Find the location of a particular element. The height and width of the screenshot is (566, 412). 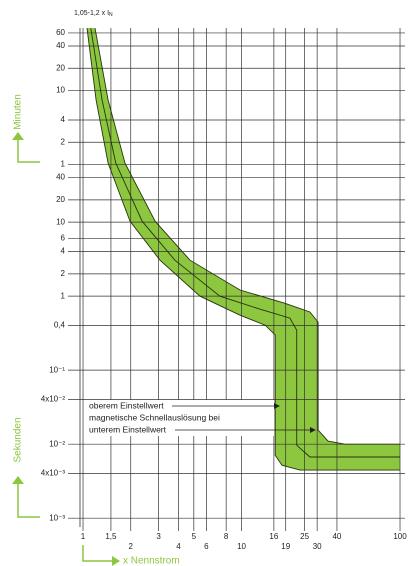

x-tick-label: 2 is located at coordinates (131, 546).